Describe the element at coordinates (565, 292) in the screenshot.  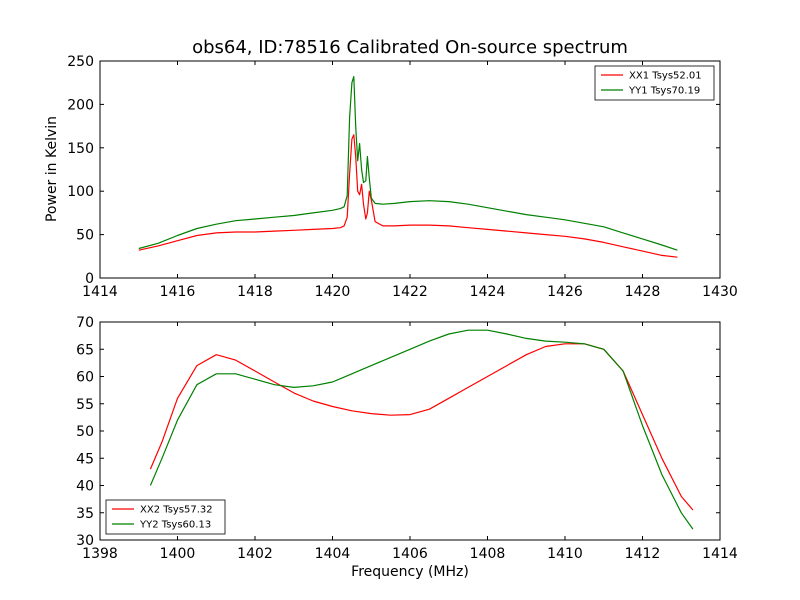
I see `x-tick-label-0-6: 1426` at that location.